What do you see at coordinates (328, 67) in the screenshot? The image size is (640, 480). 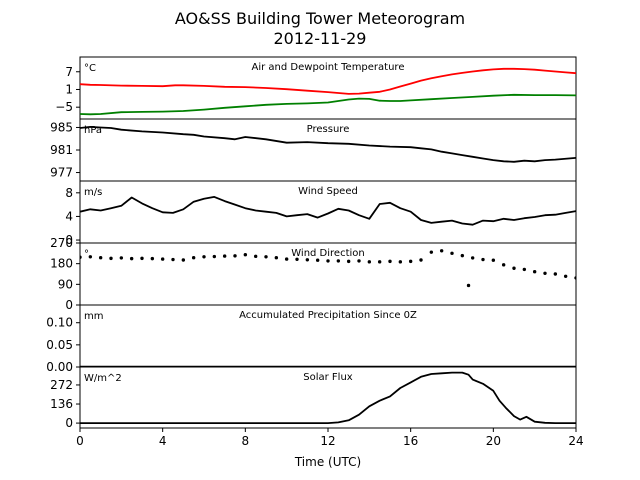 I see `panel-title: Air and Dewpoint Temperature` at bounding box center [328, 67].